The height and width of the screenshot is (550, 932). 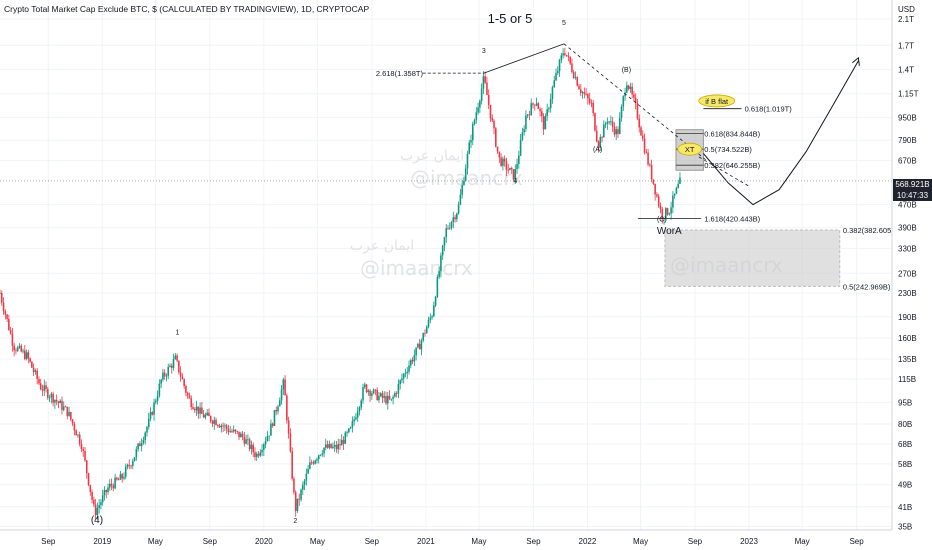 I want to click on y-tick-label: 160B, so click(x=907, y=338).